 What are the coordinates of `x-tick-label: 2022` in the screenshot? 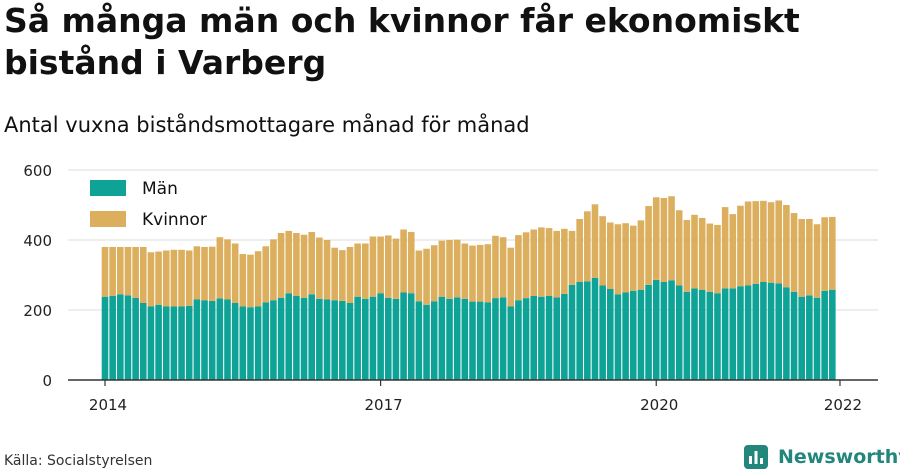 It's located at (843, 405).